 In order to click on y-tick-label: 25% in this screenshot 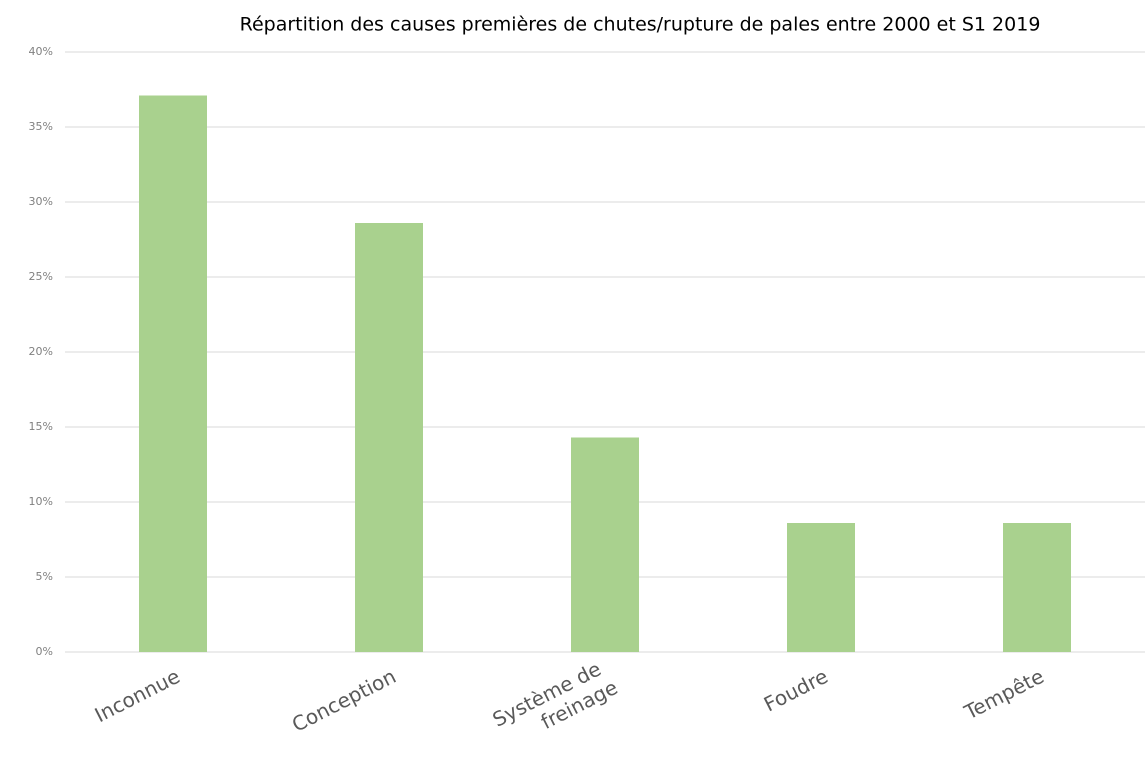, I will do `click(41, 276)`.